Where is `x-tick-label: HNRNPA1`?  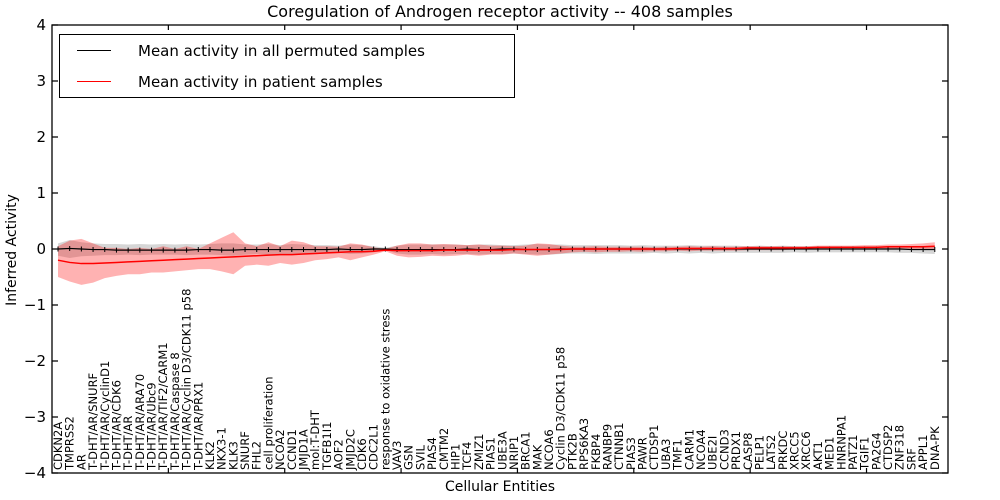 x-tick-label: HNRNPA1 is located at coordinates (841, 442).